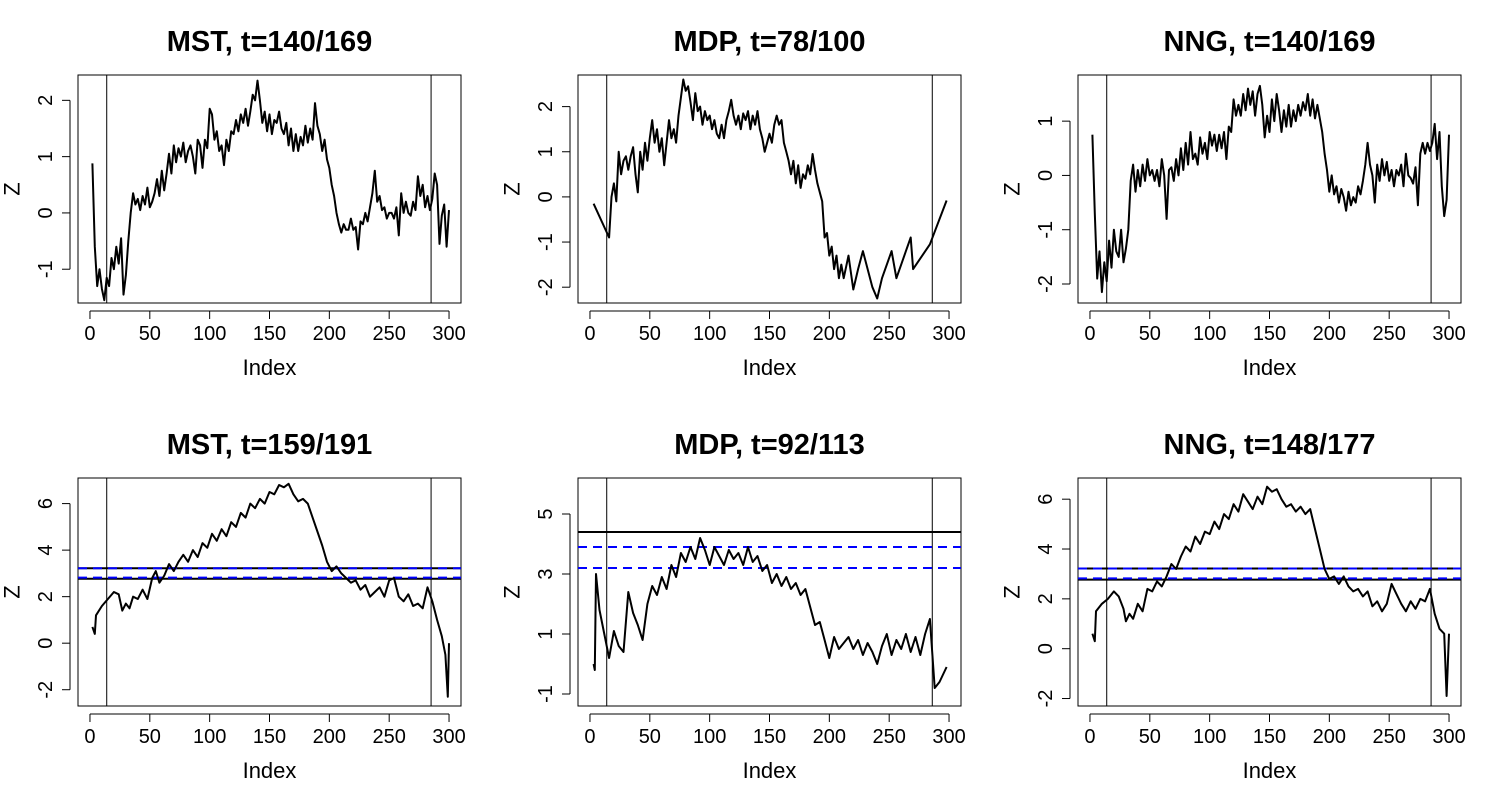 The width and height of the screenshot is (1500, 800). What do you see at coordinates (535, 605) in the screenshot?
I see `y-axis: -1 1 3 5 Z` at bounding box center [535, 605].